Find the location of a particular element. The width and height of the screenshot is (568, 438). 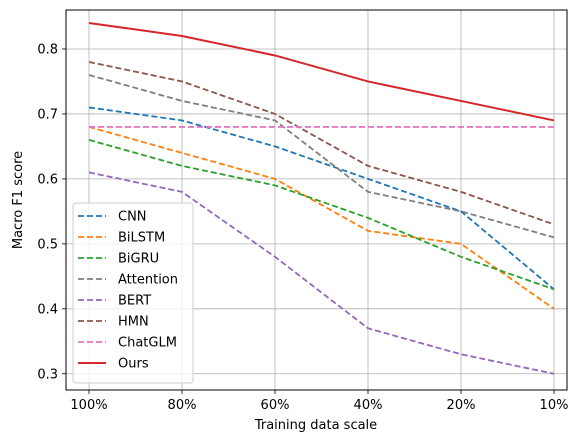

x-tick-label: 80% is located at coordinates (182, 405).